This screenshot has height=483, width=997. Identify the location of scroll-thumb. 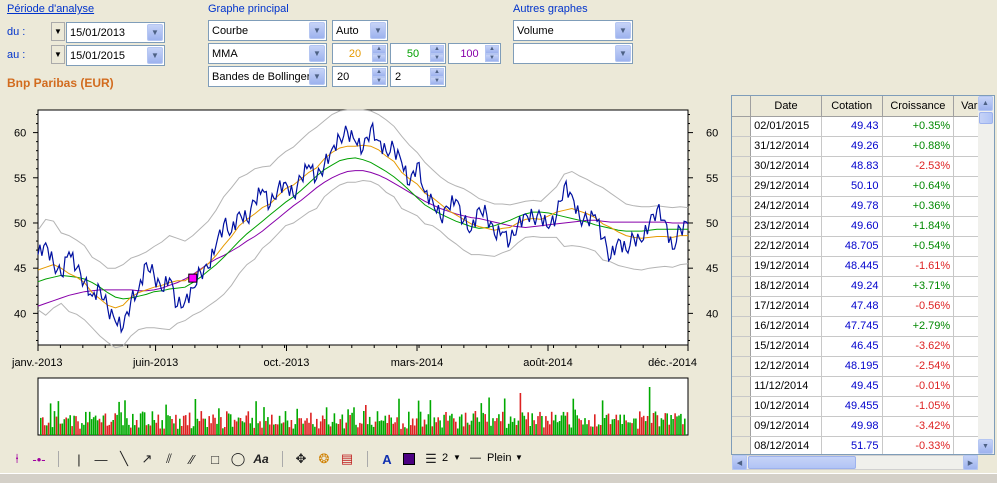
(986, 118).